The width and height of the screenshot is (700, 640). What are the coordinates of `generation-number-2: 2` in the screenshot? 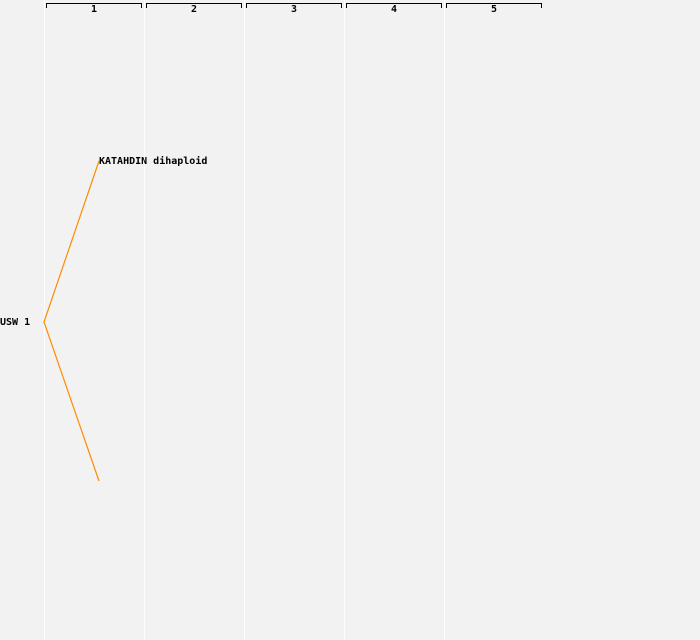 It's located at (194, 9).